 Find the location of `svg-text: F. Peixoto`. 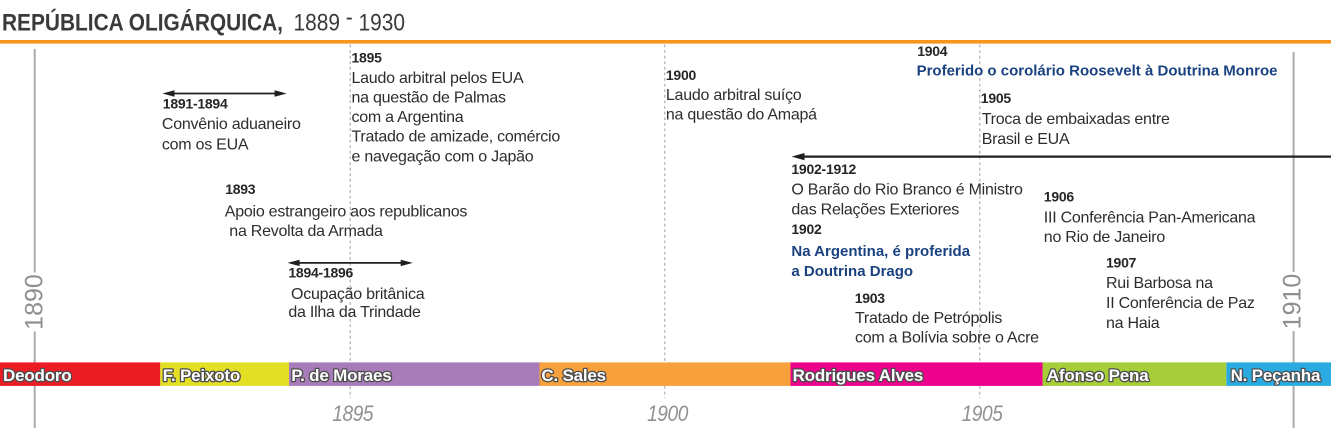

svg-text: F. Peixoto is located at coordinates (201, 375).